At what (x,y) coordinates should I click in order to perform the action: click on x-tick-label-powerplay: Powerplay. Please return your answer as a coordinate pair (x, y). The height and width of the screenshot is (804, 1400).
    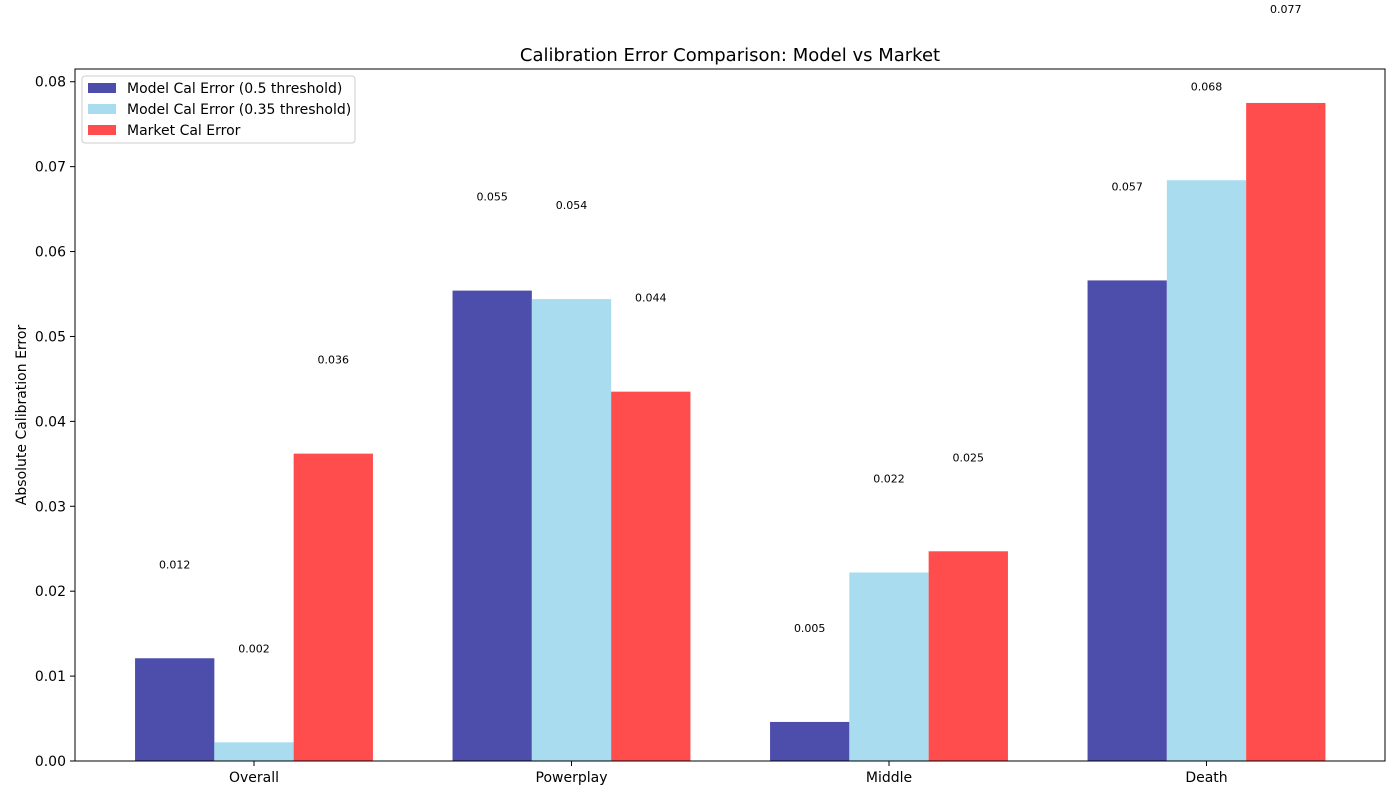
    Looking at the image, I should click on (572, 778).